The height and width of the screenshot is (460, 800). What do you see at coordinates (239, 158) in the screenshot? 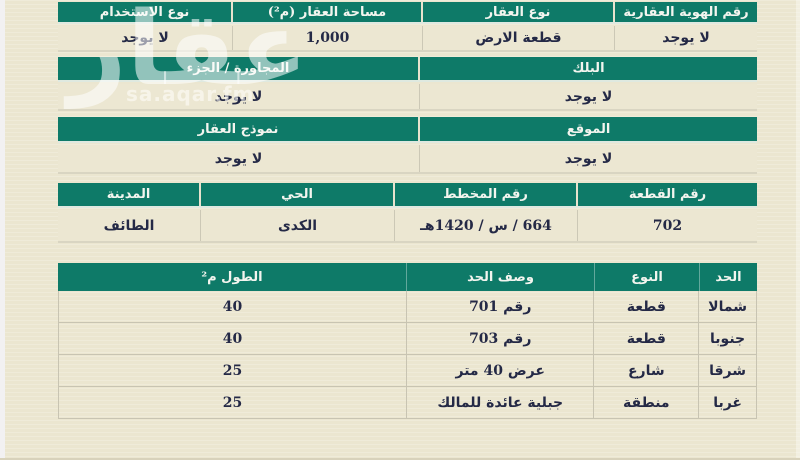
I see `value-property-model: لا يوجد` at bounding box center [239, 158].